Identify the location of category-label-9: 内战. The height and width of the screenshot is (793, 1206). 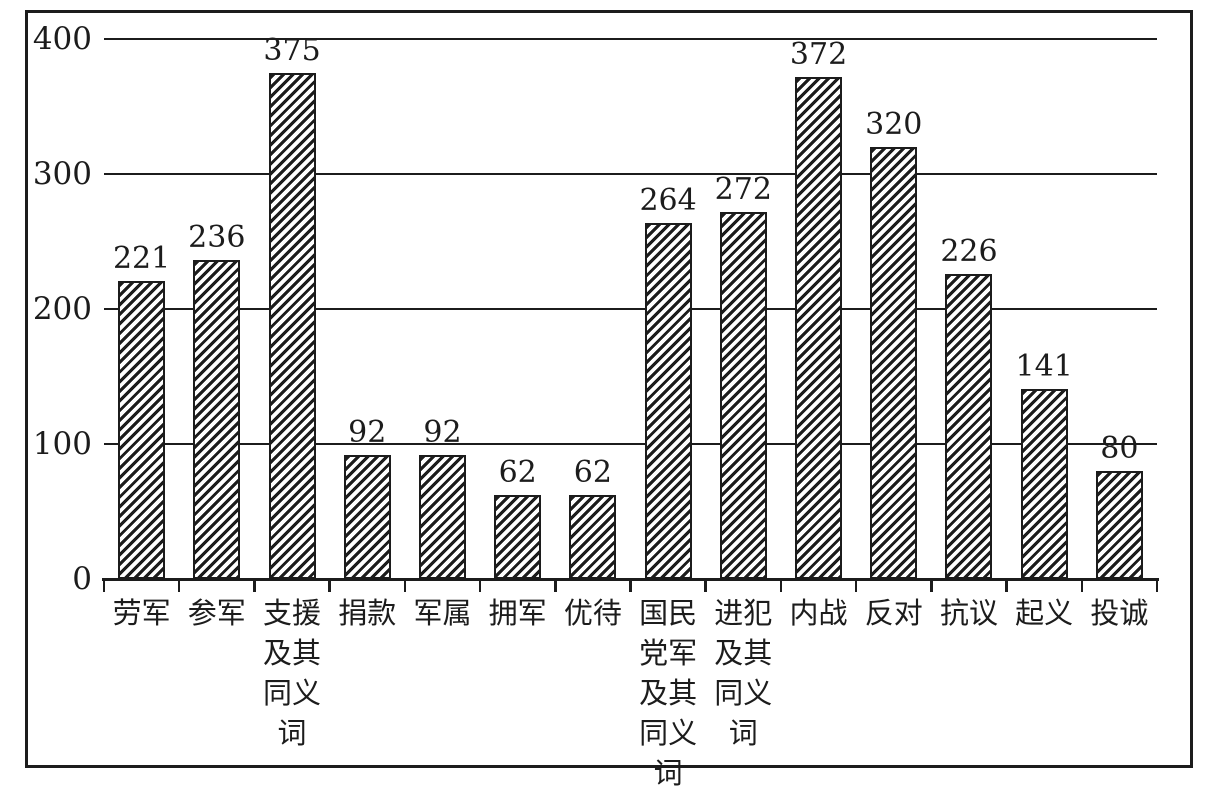
(818, 613).